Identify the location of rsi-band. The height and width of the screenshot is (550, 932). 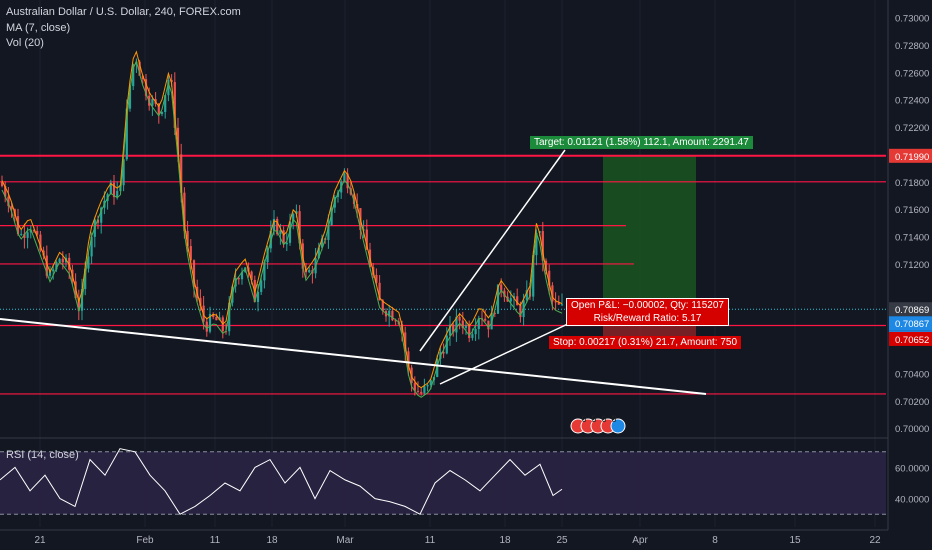
(443, 483).